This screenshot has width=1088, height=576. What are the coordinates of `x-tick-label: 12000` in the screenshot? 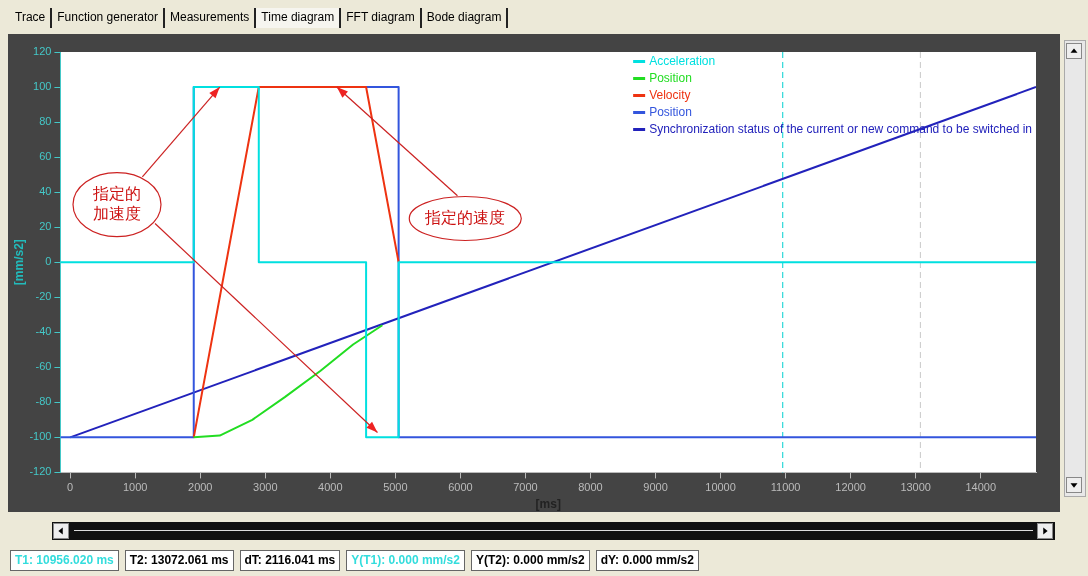 It's located at (850, 487).